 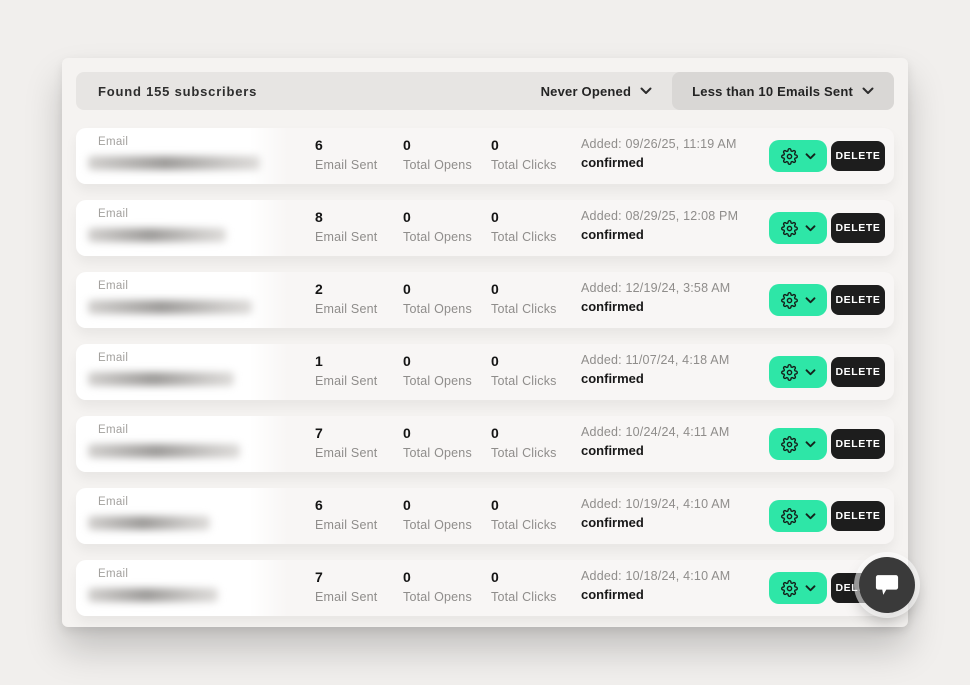 I want to click on chat-bubble-icon, so click(x=887, y=585).